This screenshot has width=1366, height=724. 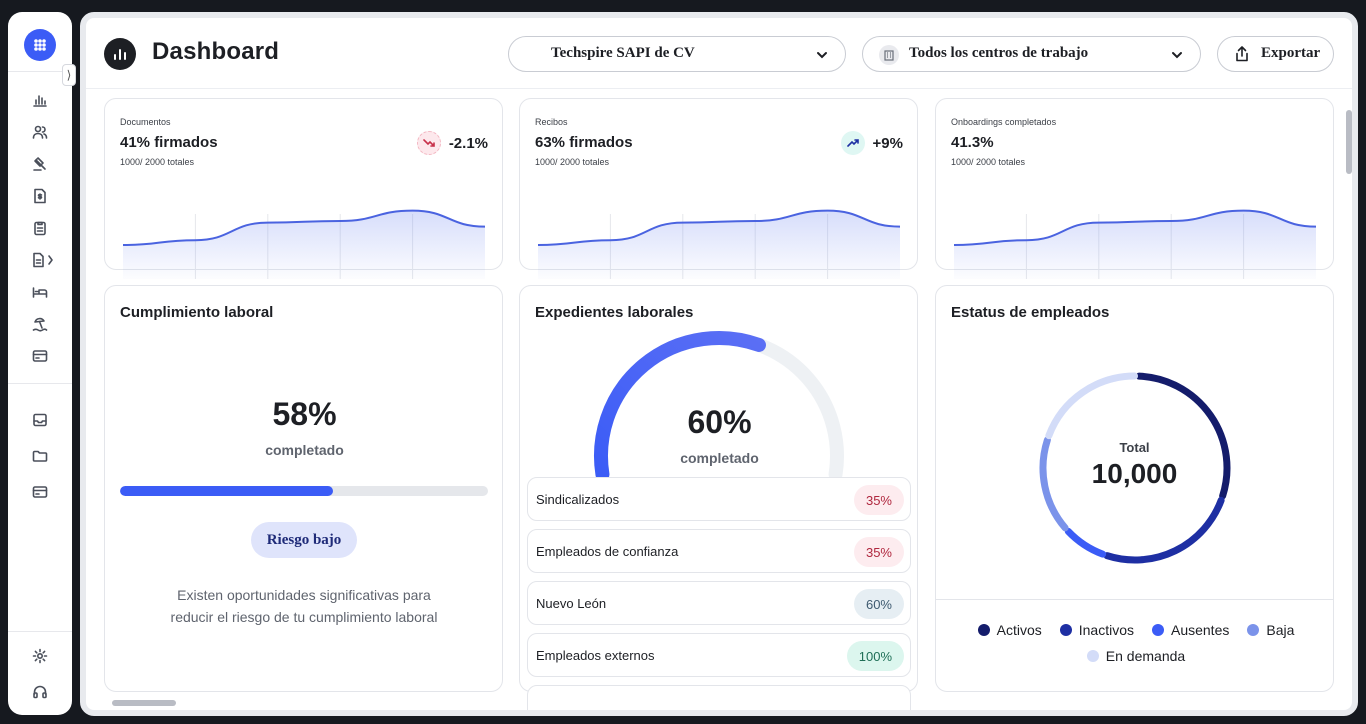 What do you see at coordinates (40, 492) in the screenshot?
I see `wallet-icon` at bounding box center [40, 492].